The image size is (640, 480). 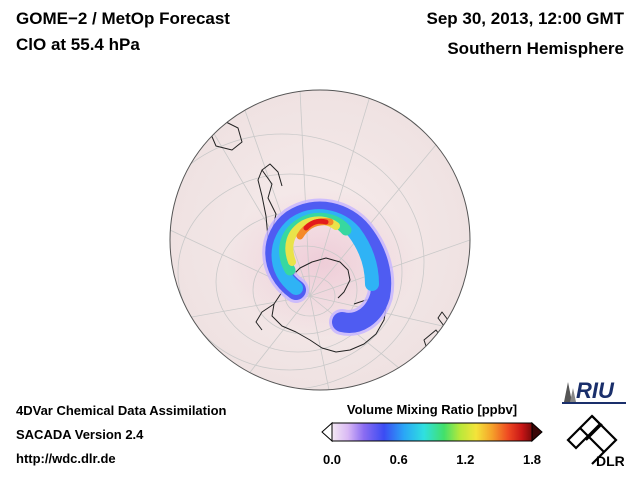 What do you see at coordinates (432, 409) in the screenshot?
I see `colorbar-title: Volume Mixing Ratio [ppbv]` at bounding box center [432, 409].